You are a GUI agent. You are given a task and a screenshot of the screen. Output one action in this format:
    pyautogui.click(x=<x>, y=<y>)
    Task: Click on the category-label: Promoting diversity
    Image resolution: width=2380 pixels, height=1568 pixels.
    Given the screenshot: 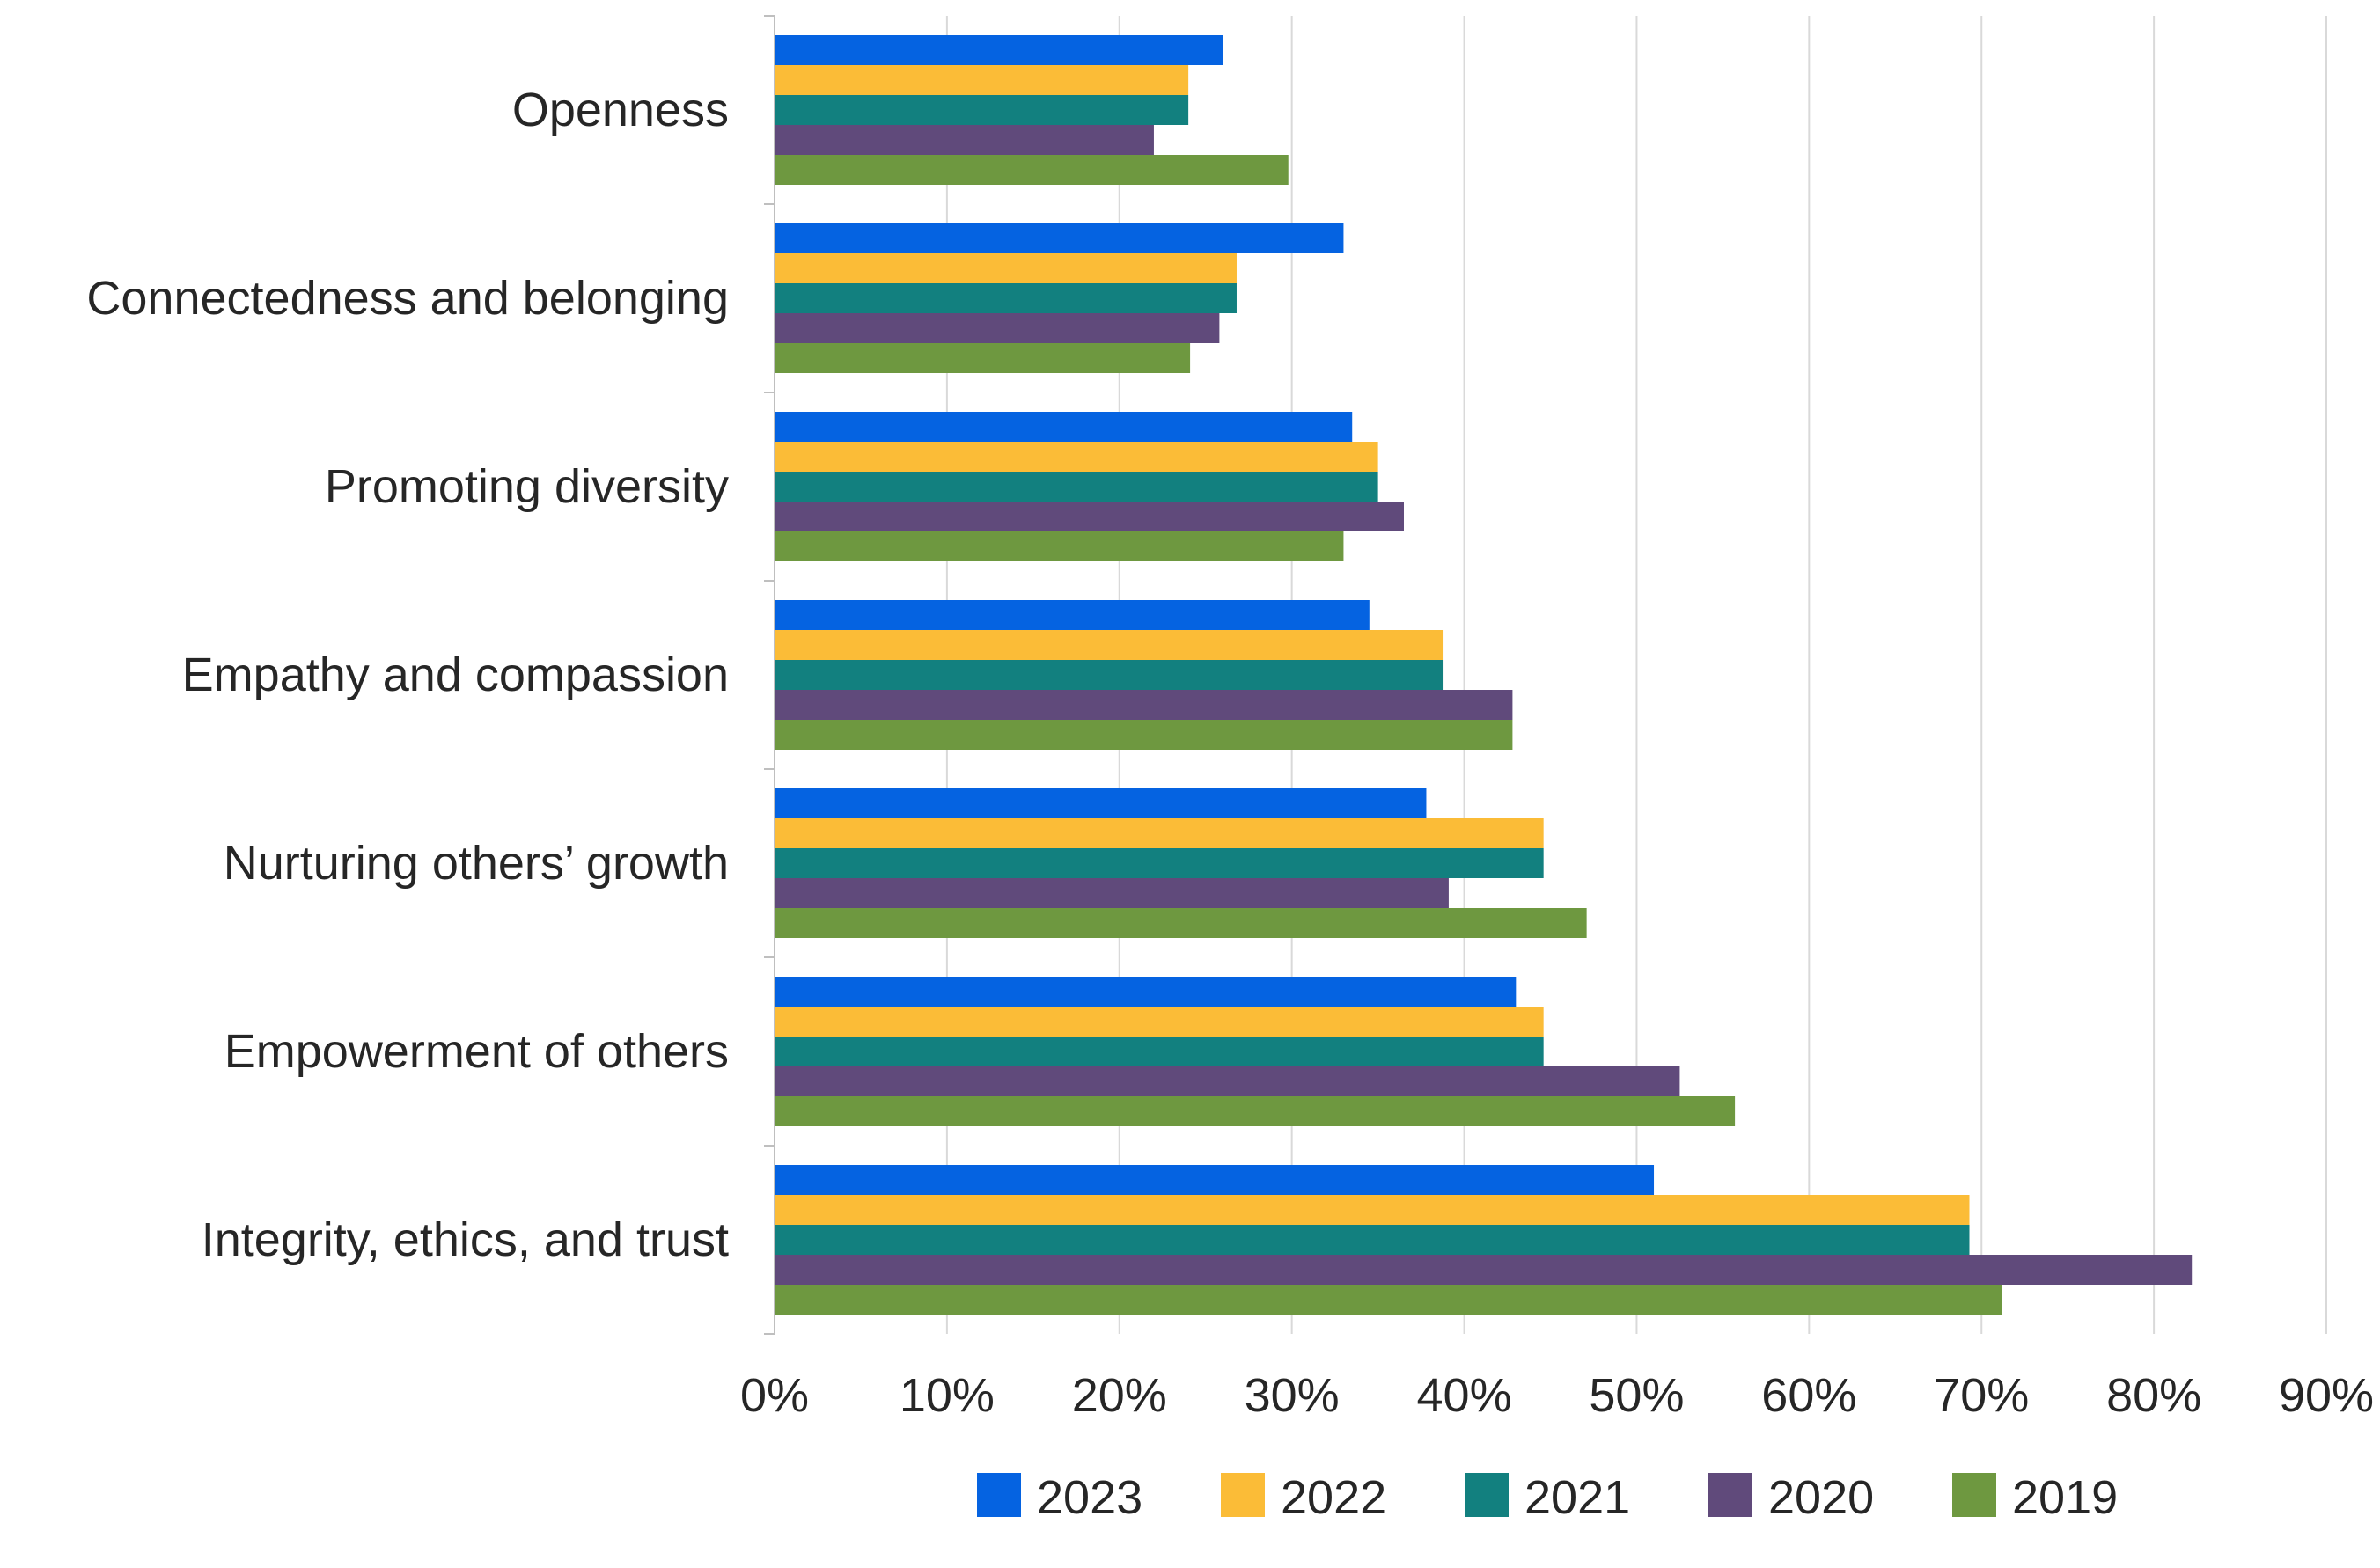 What is the action you would take?
    pyautogui.click(x=527, y=486)
    